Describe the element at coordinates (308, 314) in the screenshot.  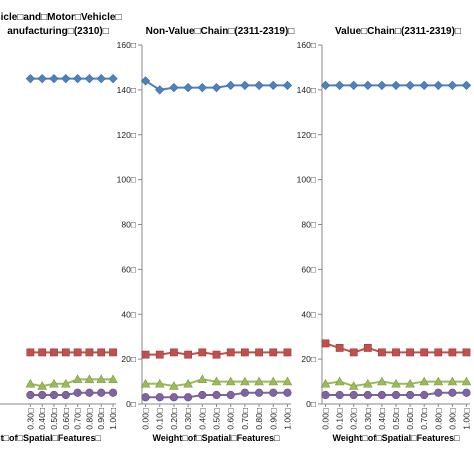
I see `y-tick-label: 40□` at that location.